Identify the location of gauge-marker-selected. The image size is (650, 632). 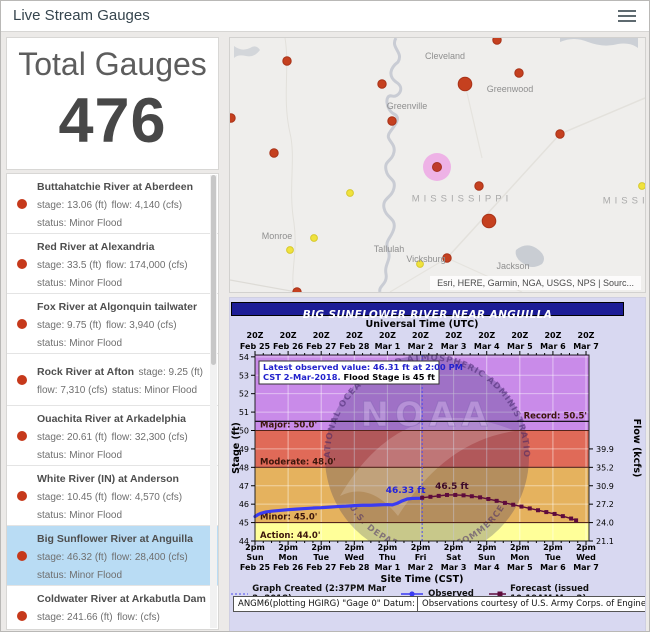
(437, 167).